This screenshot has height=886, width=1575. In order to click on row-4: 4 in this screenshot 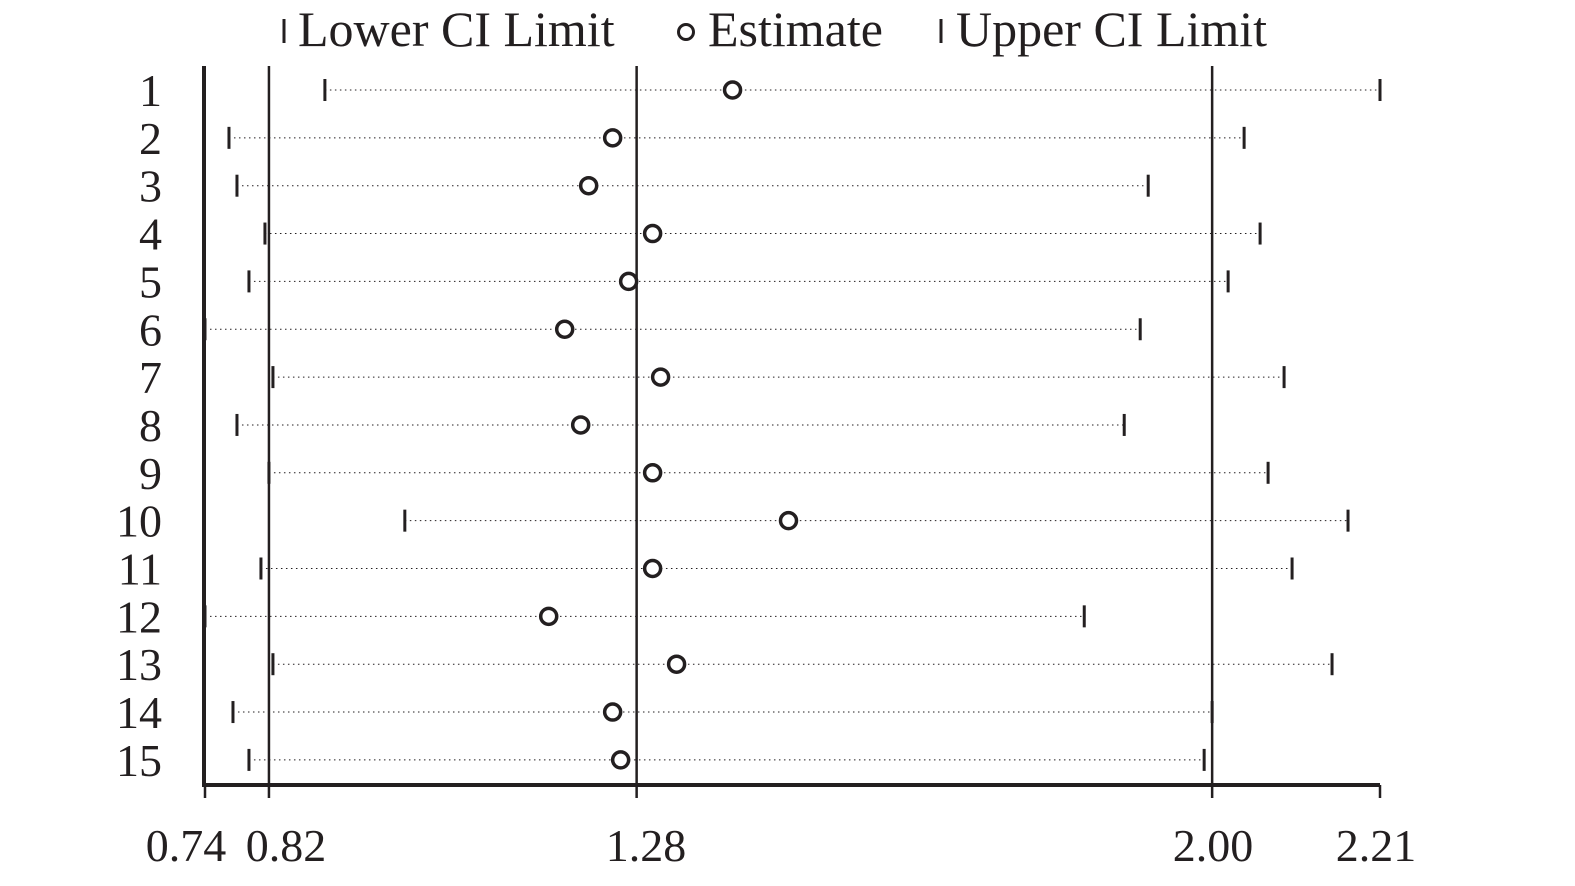, I will do `click(700, 234)`.